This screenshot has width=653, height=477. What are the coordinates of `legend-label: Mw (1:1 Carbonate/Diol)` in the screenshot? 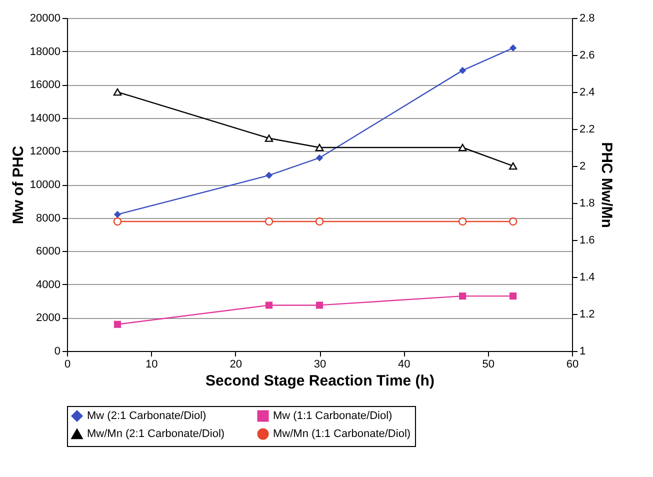 It's located at (332, 416).